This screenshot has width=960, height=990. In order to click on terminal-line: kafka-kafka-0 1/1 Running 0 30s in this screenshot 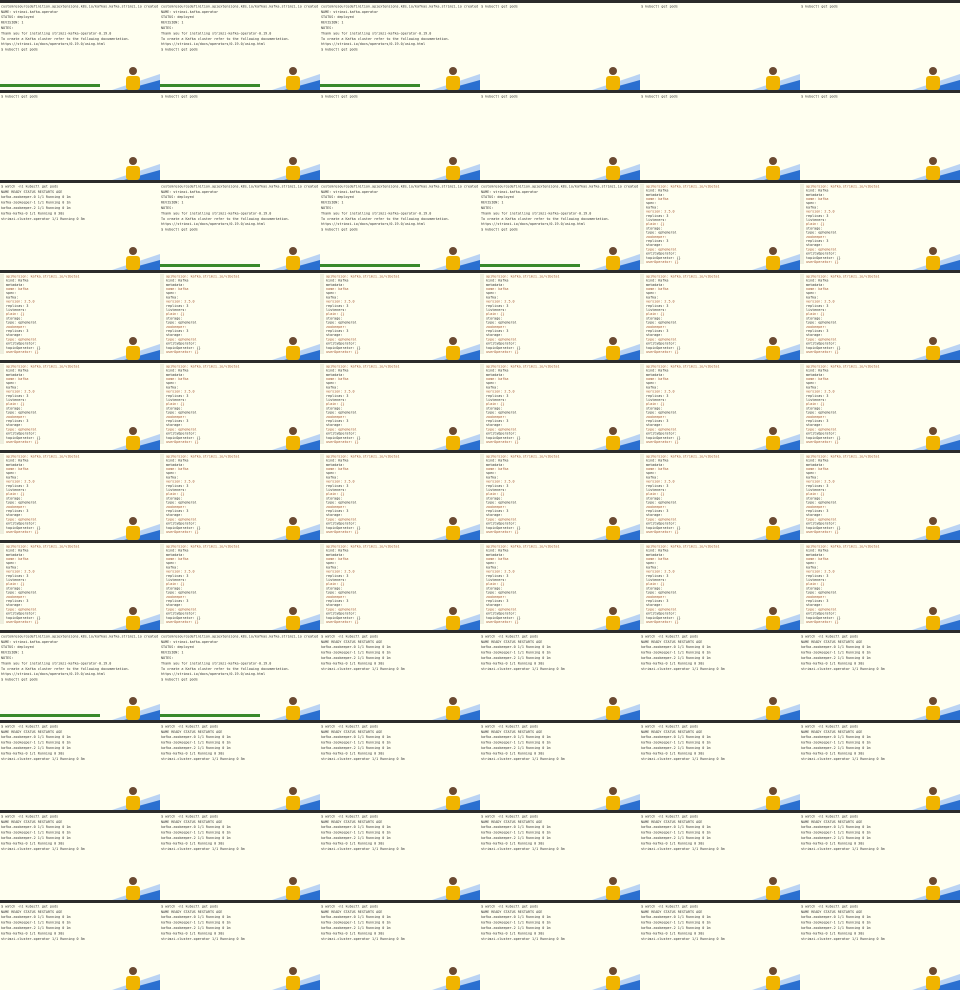, I will do `click(352, 843)`.